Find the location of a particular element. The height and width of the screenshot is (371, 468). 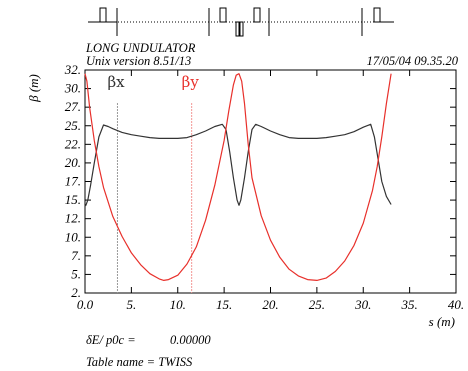

x-tick-label: 0.0 is located at coordinates (85, 304).